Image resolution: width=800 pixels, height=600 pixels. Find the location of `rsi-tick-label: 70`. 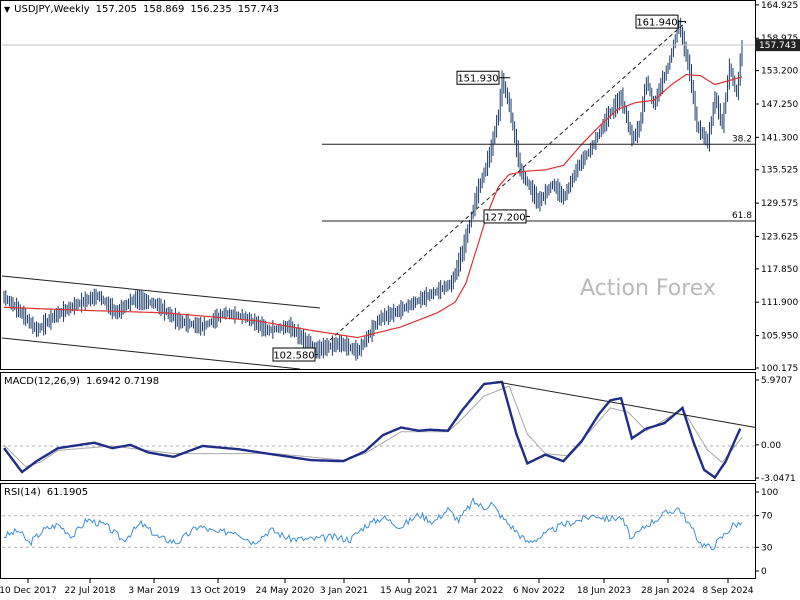

rsi-tick-label: 70 is located at coordinates (767, 517).